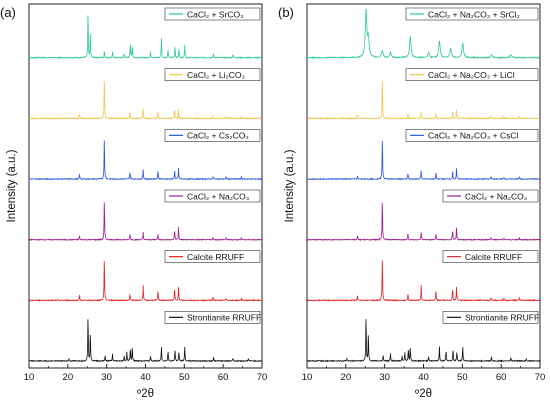 This screenshot has height=407, width=550. I want to click on legend-label-cacl2-na2co3-srcl2: CaCl₂ + Na₂CO₃ + SrCl₂, so click(474, 14).